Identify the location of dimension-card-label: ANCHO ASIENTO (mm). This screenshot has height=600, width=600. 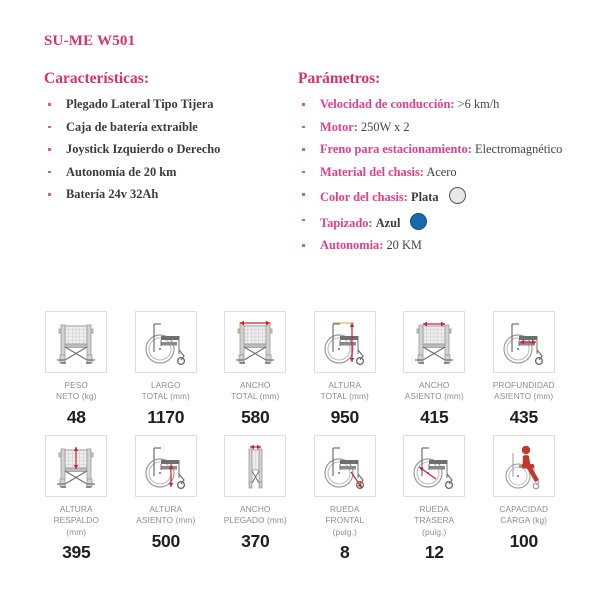
(434, 391).